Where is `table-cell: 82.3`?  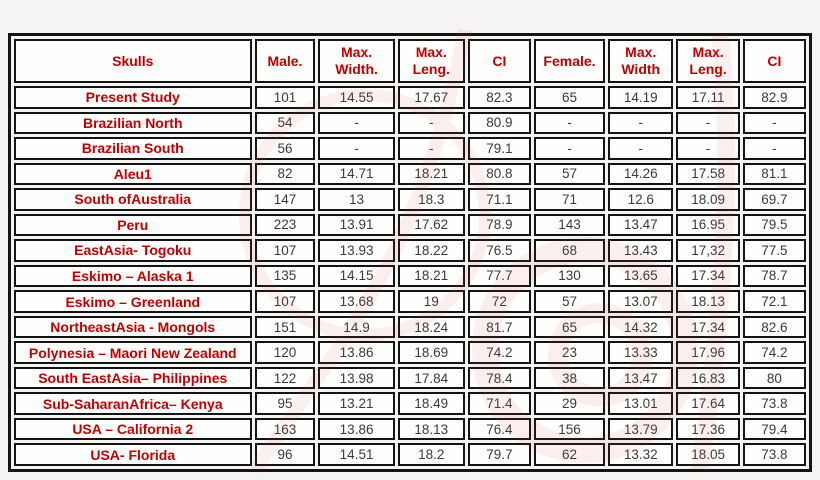 table-cell: 82.3 is located at coordinates (499, 97).